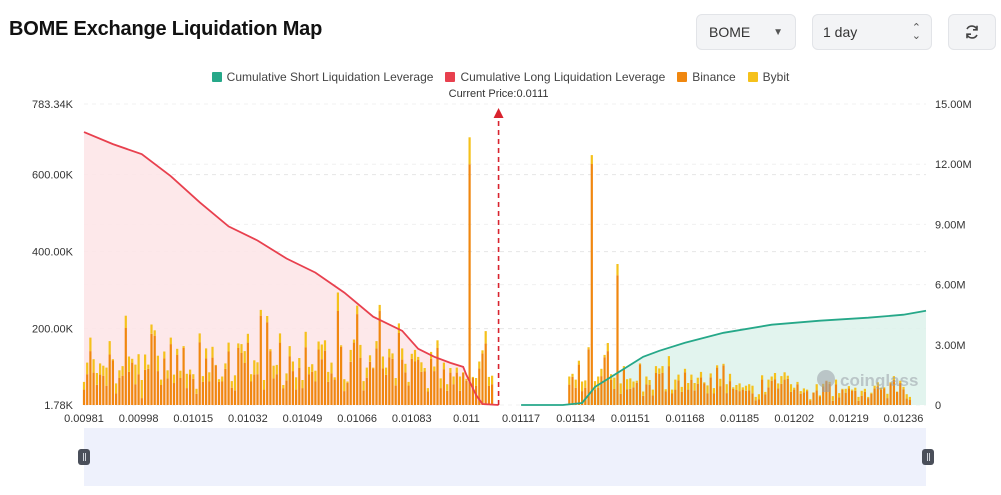 The image size is (1001, 495). Describe the element at coordinates (322, 77) in the screenshot. I see `legend-item-short: Cumulative Short Liquidation Leverage` at that location.